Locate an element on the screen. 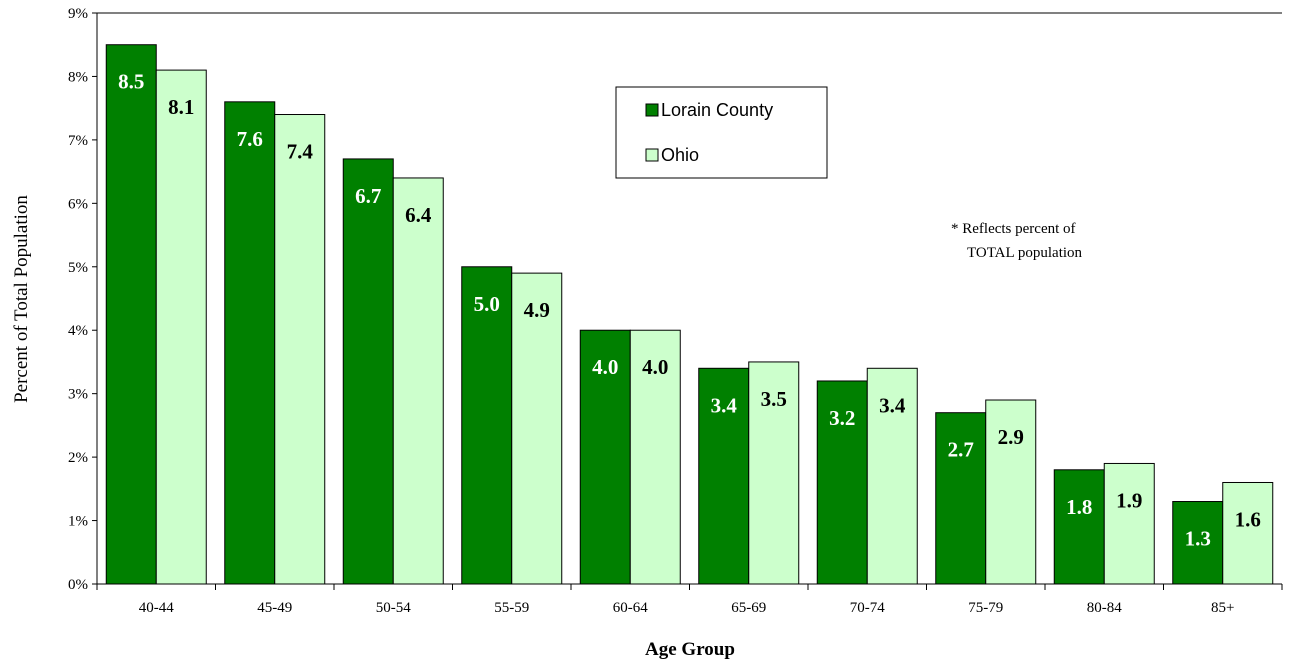  legend-swatch-ohio is located at coordinates (652, 155).